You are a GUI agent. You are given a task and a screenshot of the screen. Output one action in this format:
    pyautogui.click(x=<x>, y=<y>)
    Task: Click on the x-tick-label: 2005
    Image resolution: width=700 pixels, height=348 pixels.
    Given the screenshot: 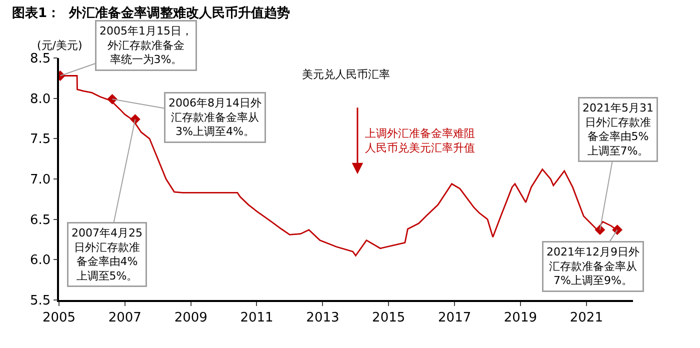 What is the action you would take?
    pyautogui.click(x=59, y=318)
    